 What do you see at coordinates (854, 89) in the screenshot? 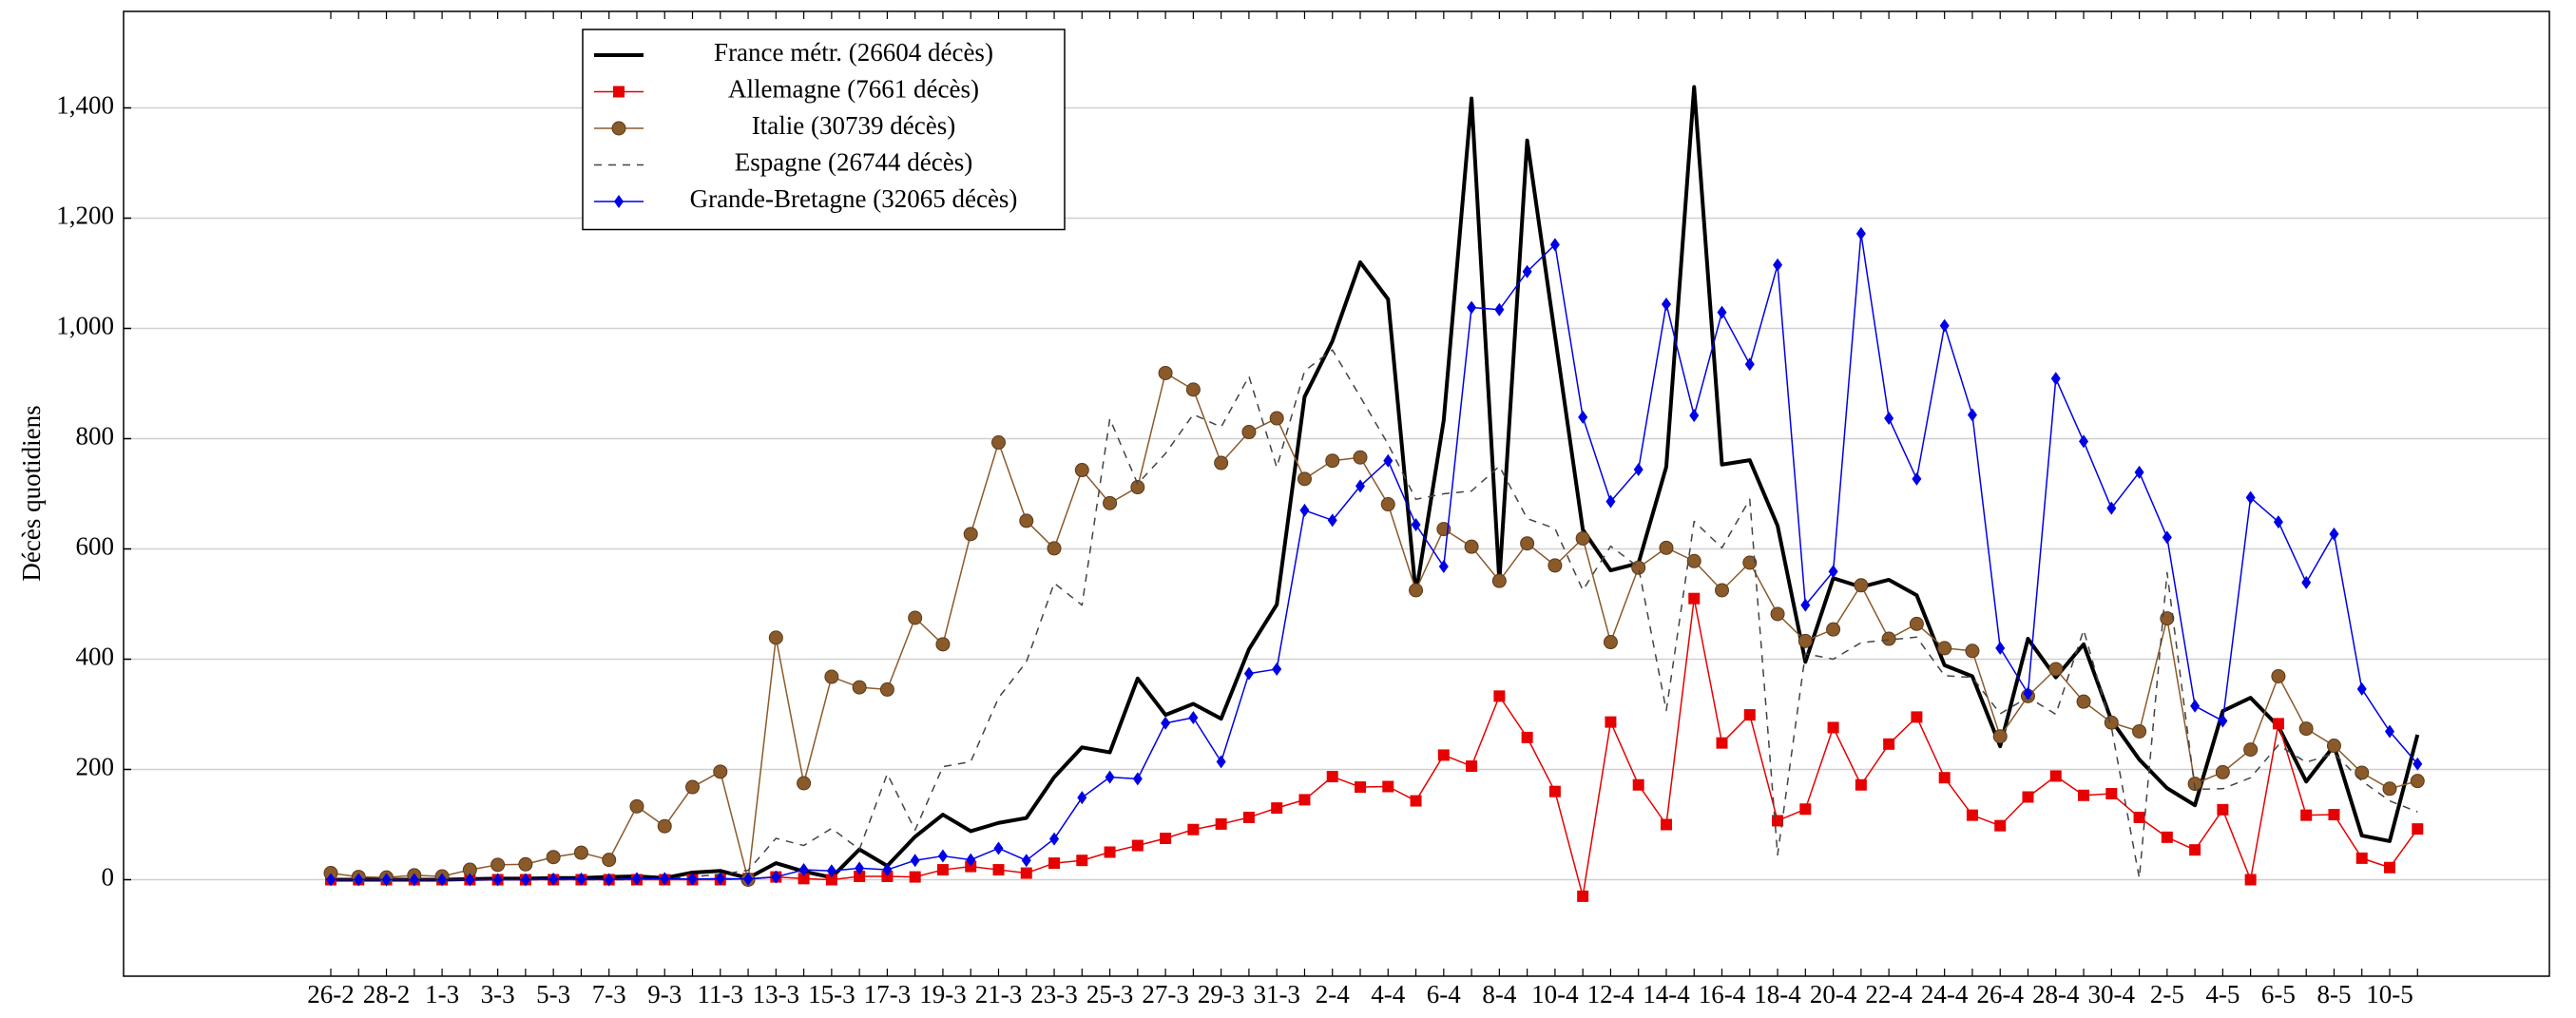
I see `legend-label: Allemagne (7661 décès)` at bounding box center [854, 89].